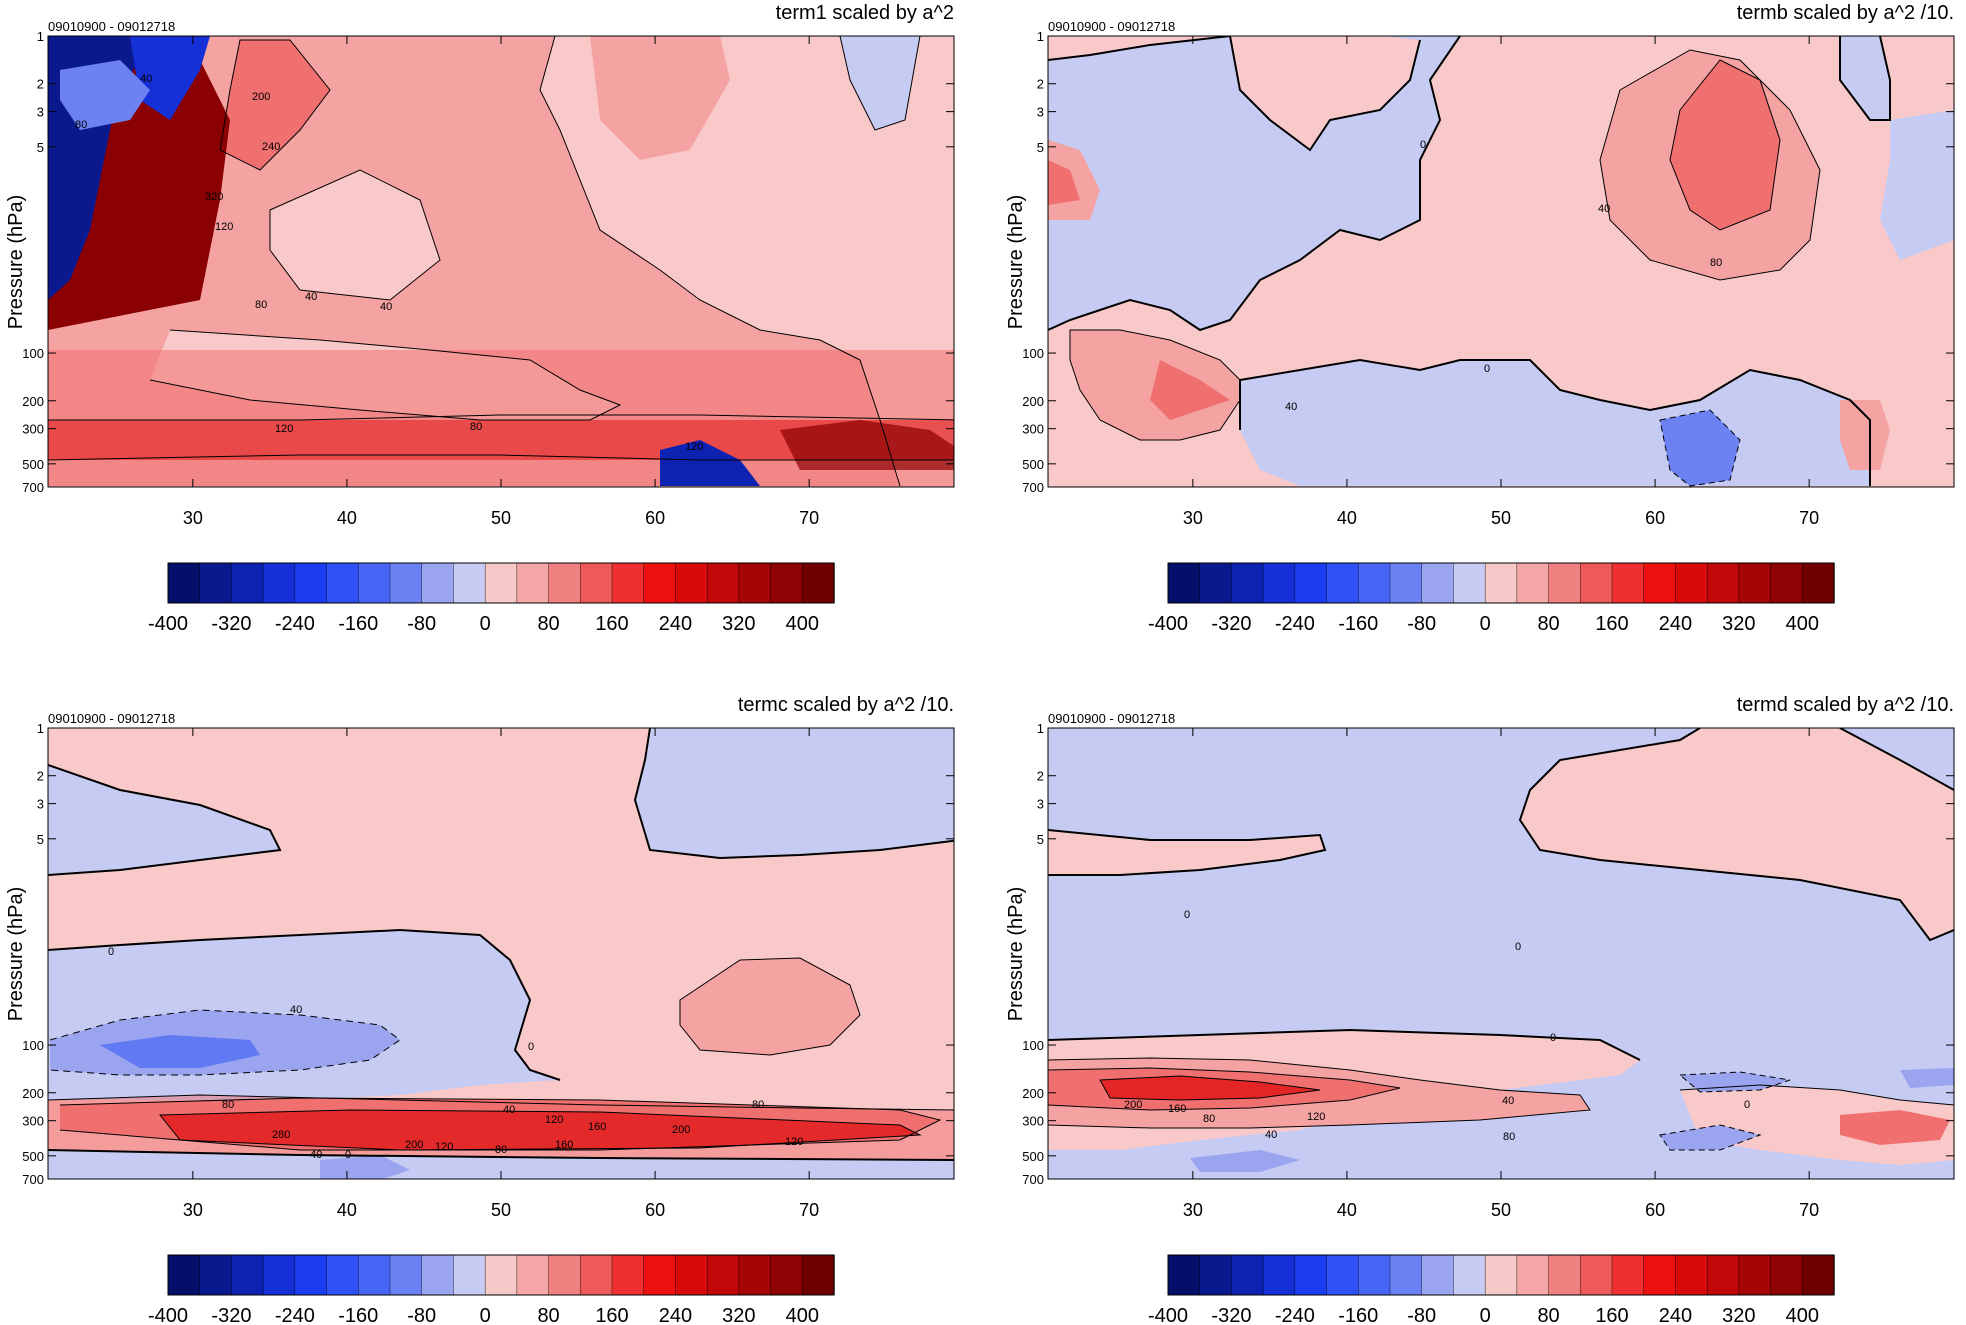 This screenshot has width=1966, height=1325. What do you see at coordinates (540, 1130) in the screenshot?
I see `pos-deep-band` at bounding box center [540, 1130].